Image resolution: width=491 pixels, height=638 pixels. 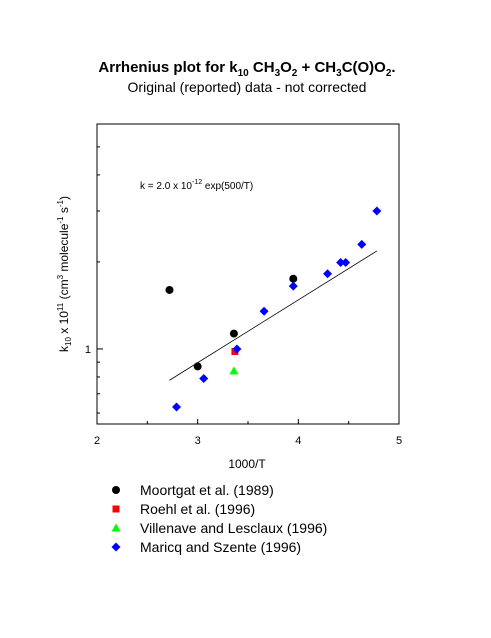 What do you see at coordinates (97, 441) in the screenshot?
I see `x-tick-label: 2` at bounding box center [97, 441].